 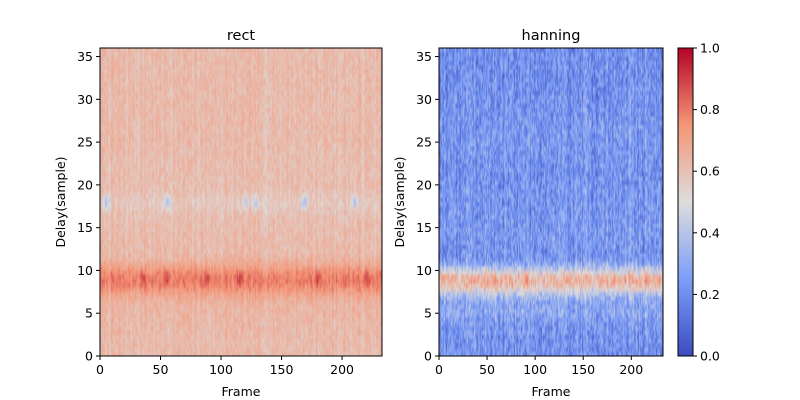 What do you see at coordinates (710, 232) in the screenshot?
I see `colorbar-tick-label: 0.4` at bounding box center [710, 232].